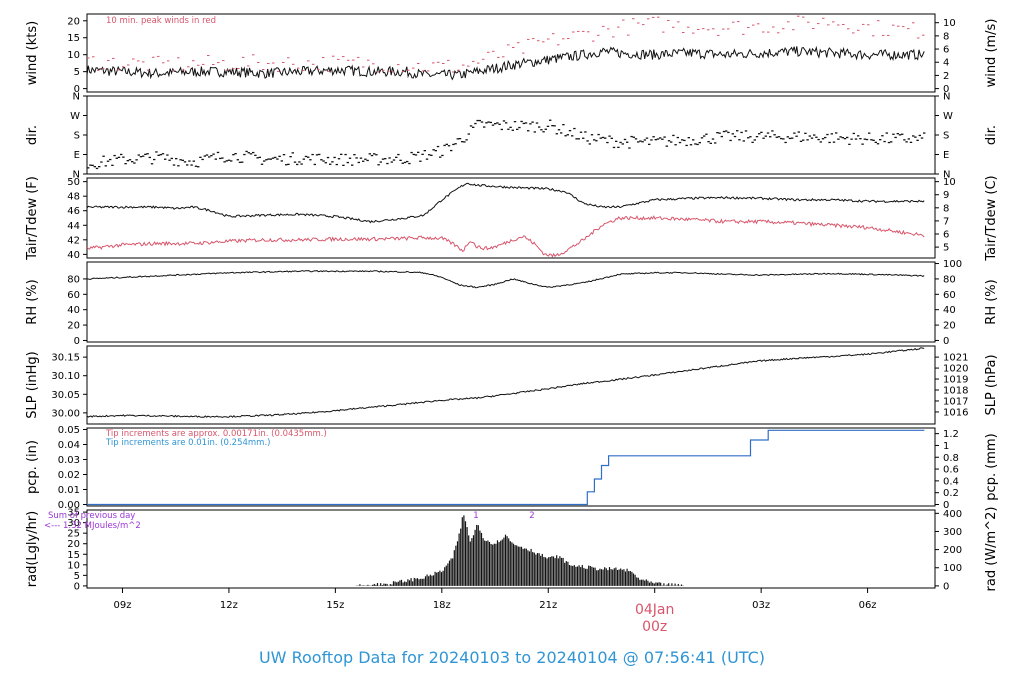  Describe the element at coordinates (946, 136) in the screenshot. I see `y-tick-label-right: S` at that location.